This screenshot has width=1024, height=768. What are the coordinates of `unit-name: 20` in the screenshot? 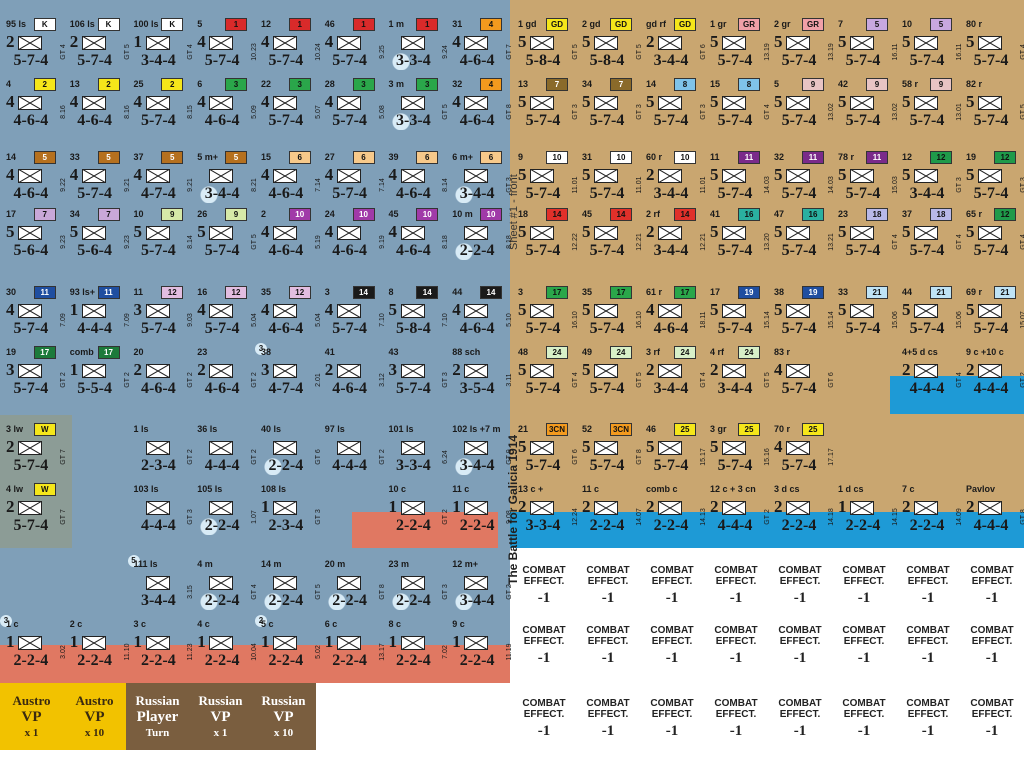 It's located at (138, 352).